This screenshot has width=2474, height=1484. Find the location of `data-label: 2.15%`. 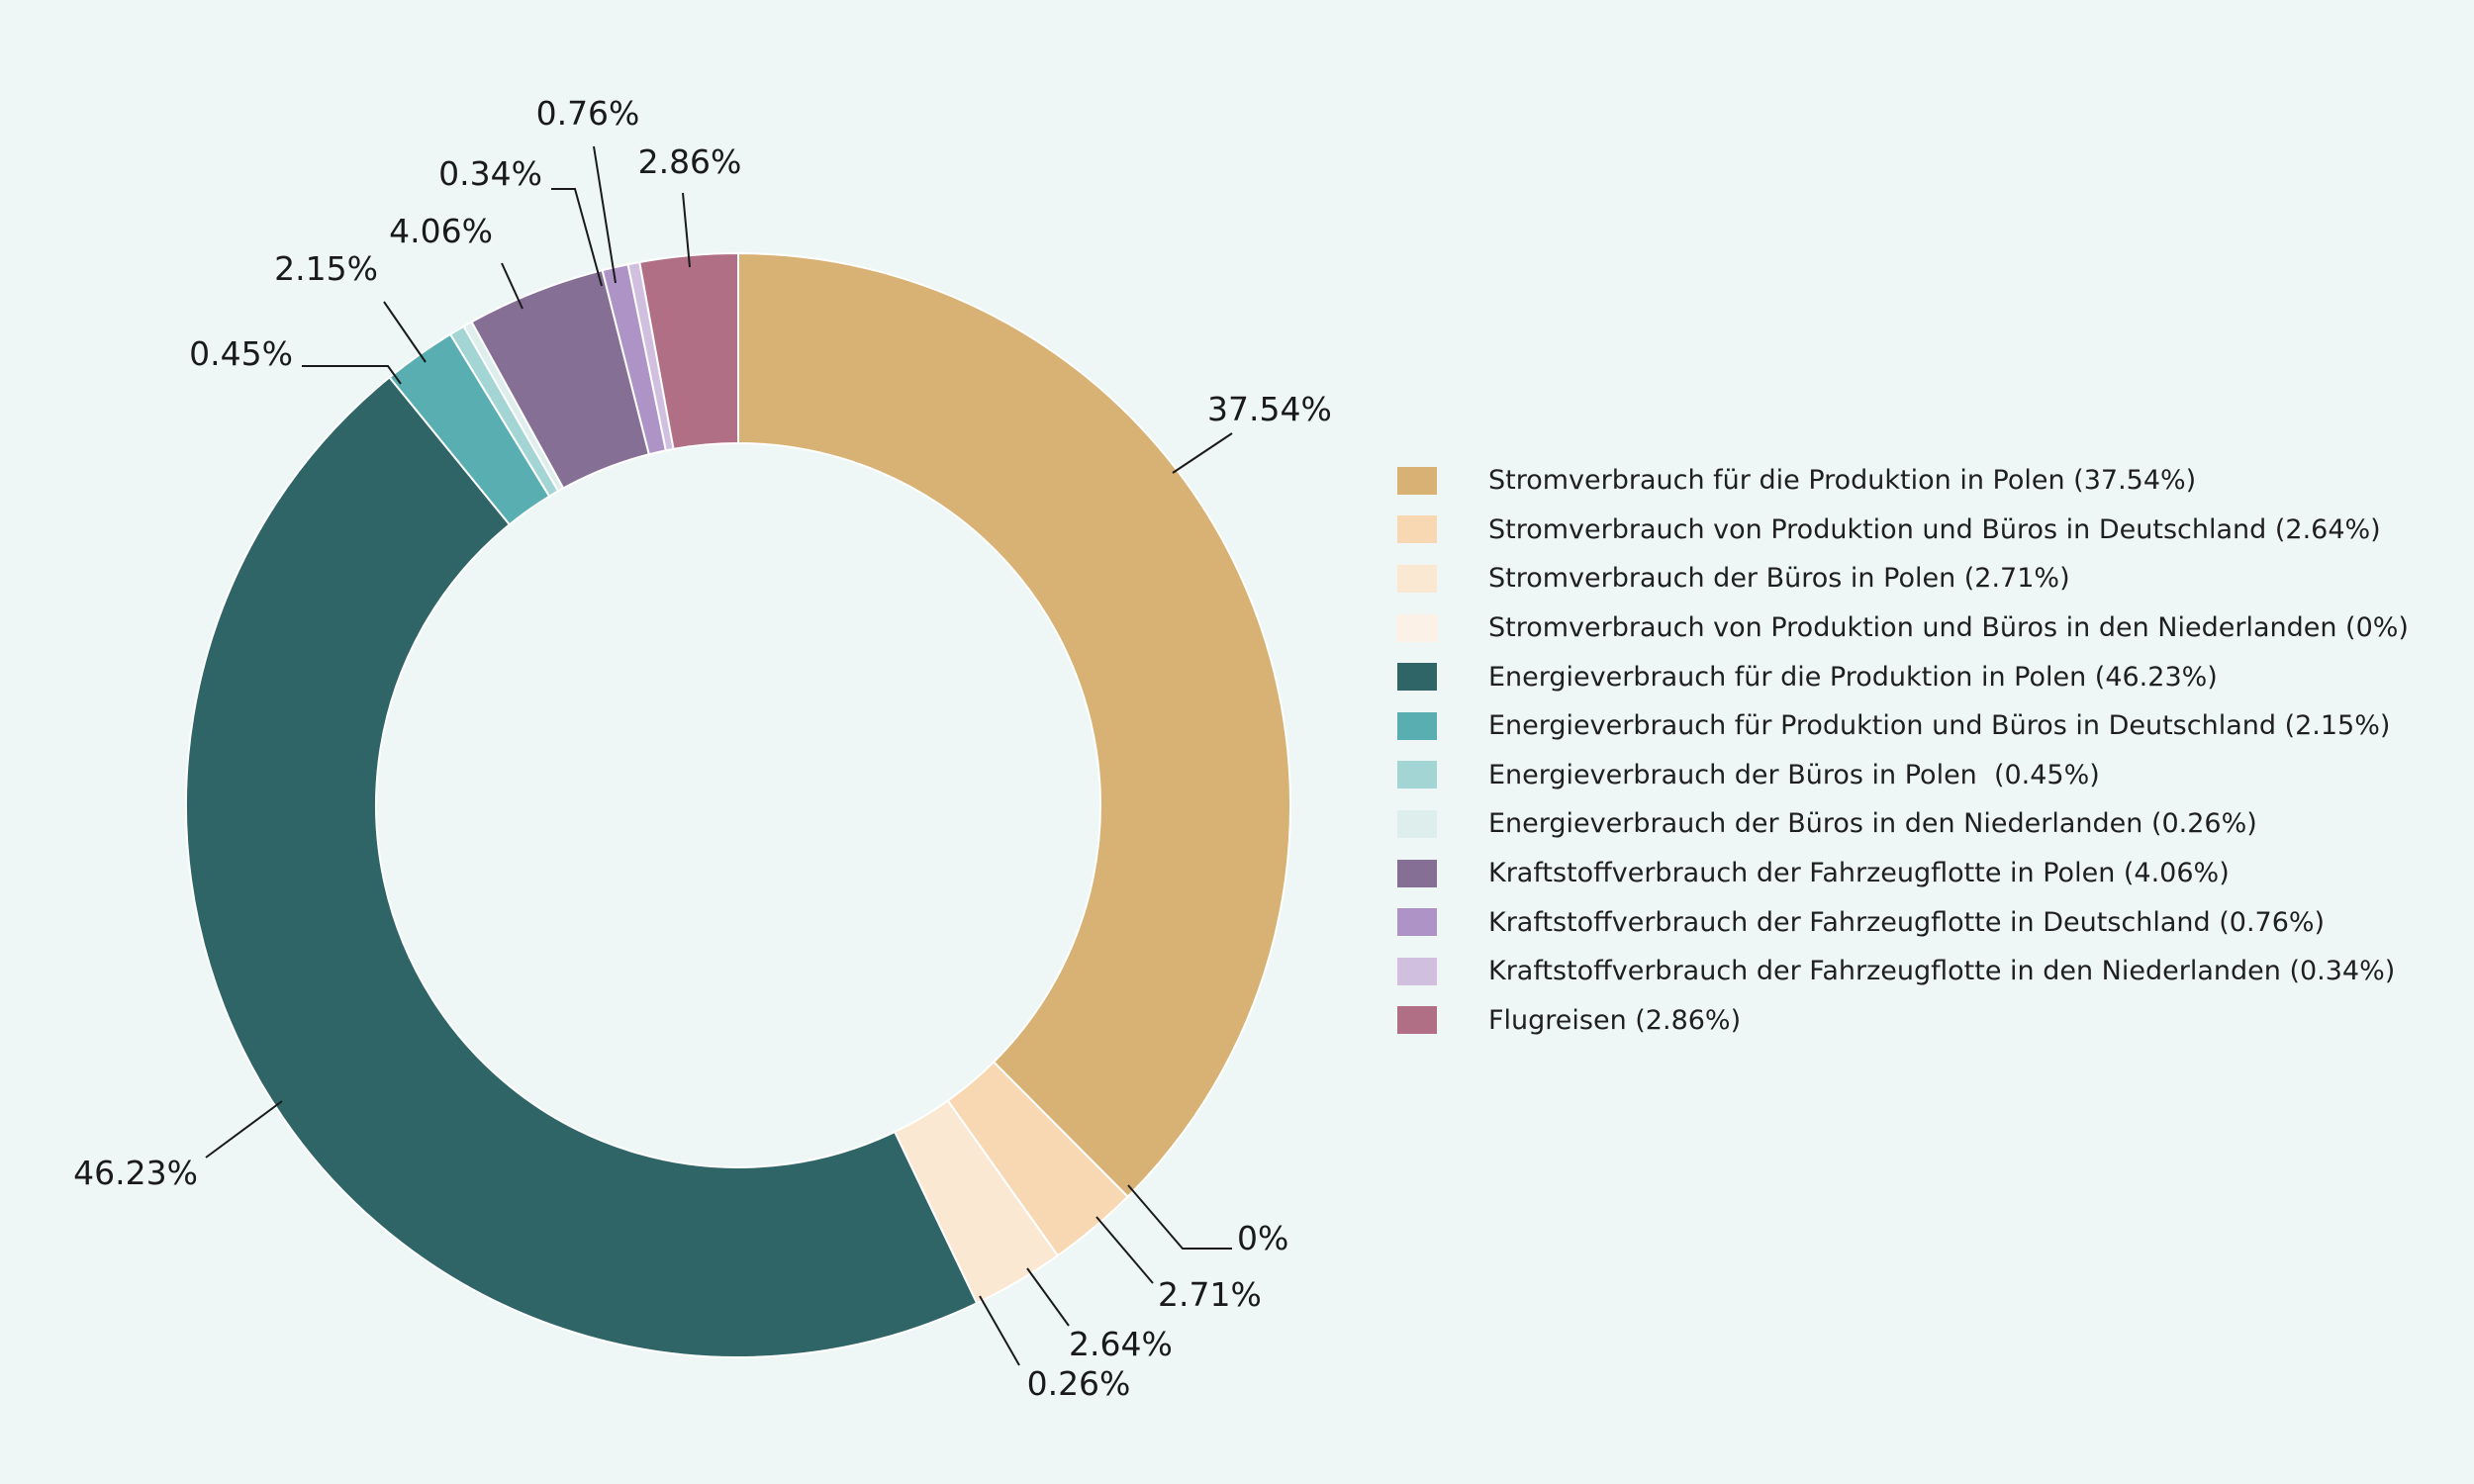

data-label: 2.15% is located at coordinates (326, 268).